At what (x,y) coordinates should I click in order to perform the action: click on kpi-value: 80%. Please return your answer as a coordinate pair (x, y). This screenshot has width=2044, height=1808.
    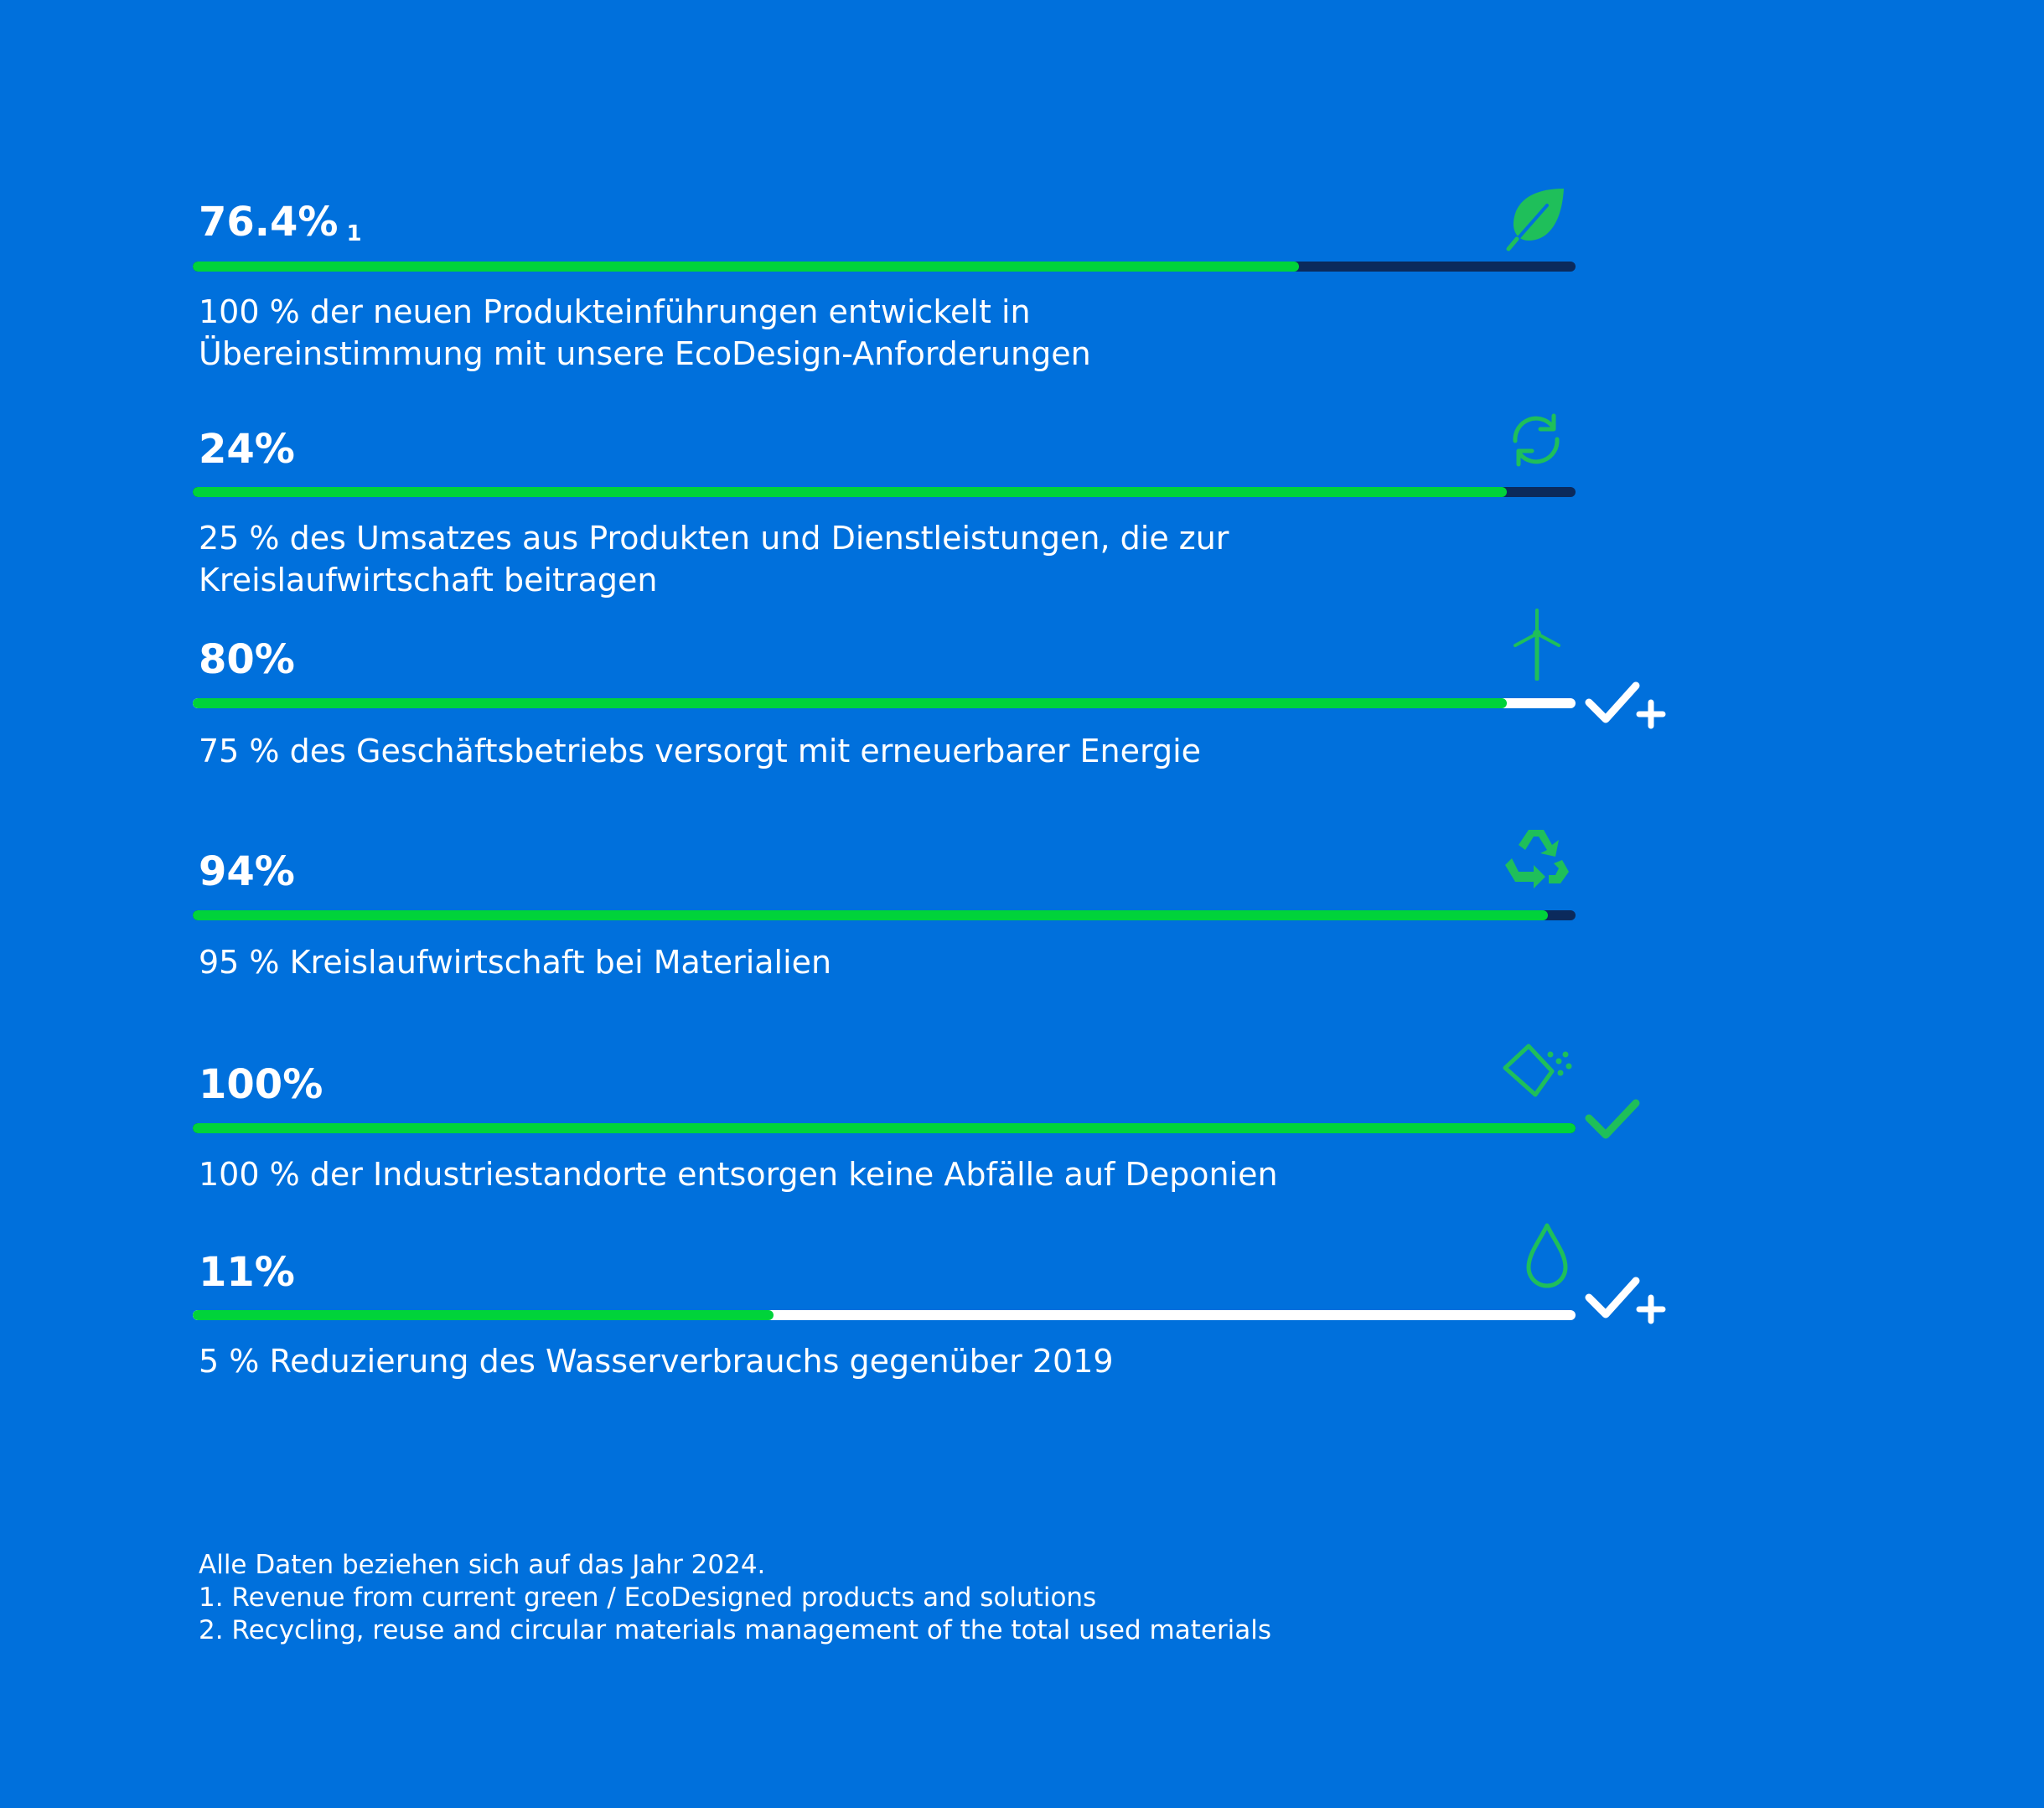
    Looking at the image, I should click on (247, 659).